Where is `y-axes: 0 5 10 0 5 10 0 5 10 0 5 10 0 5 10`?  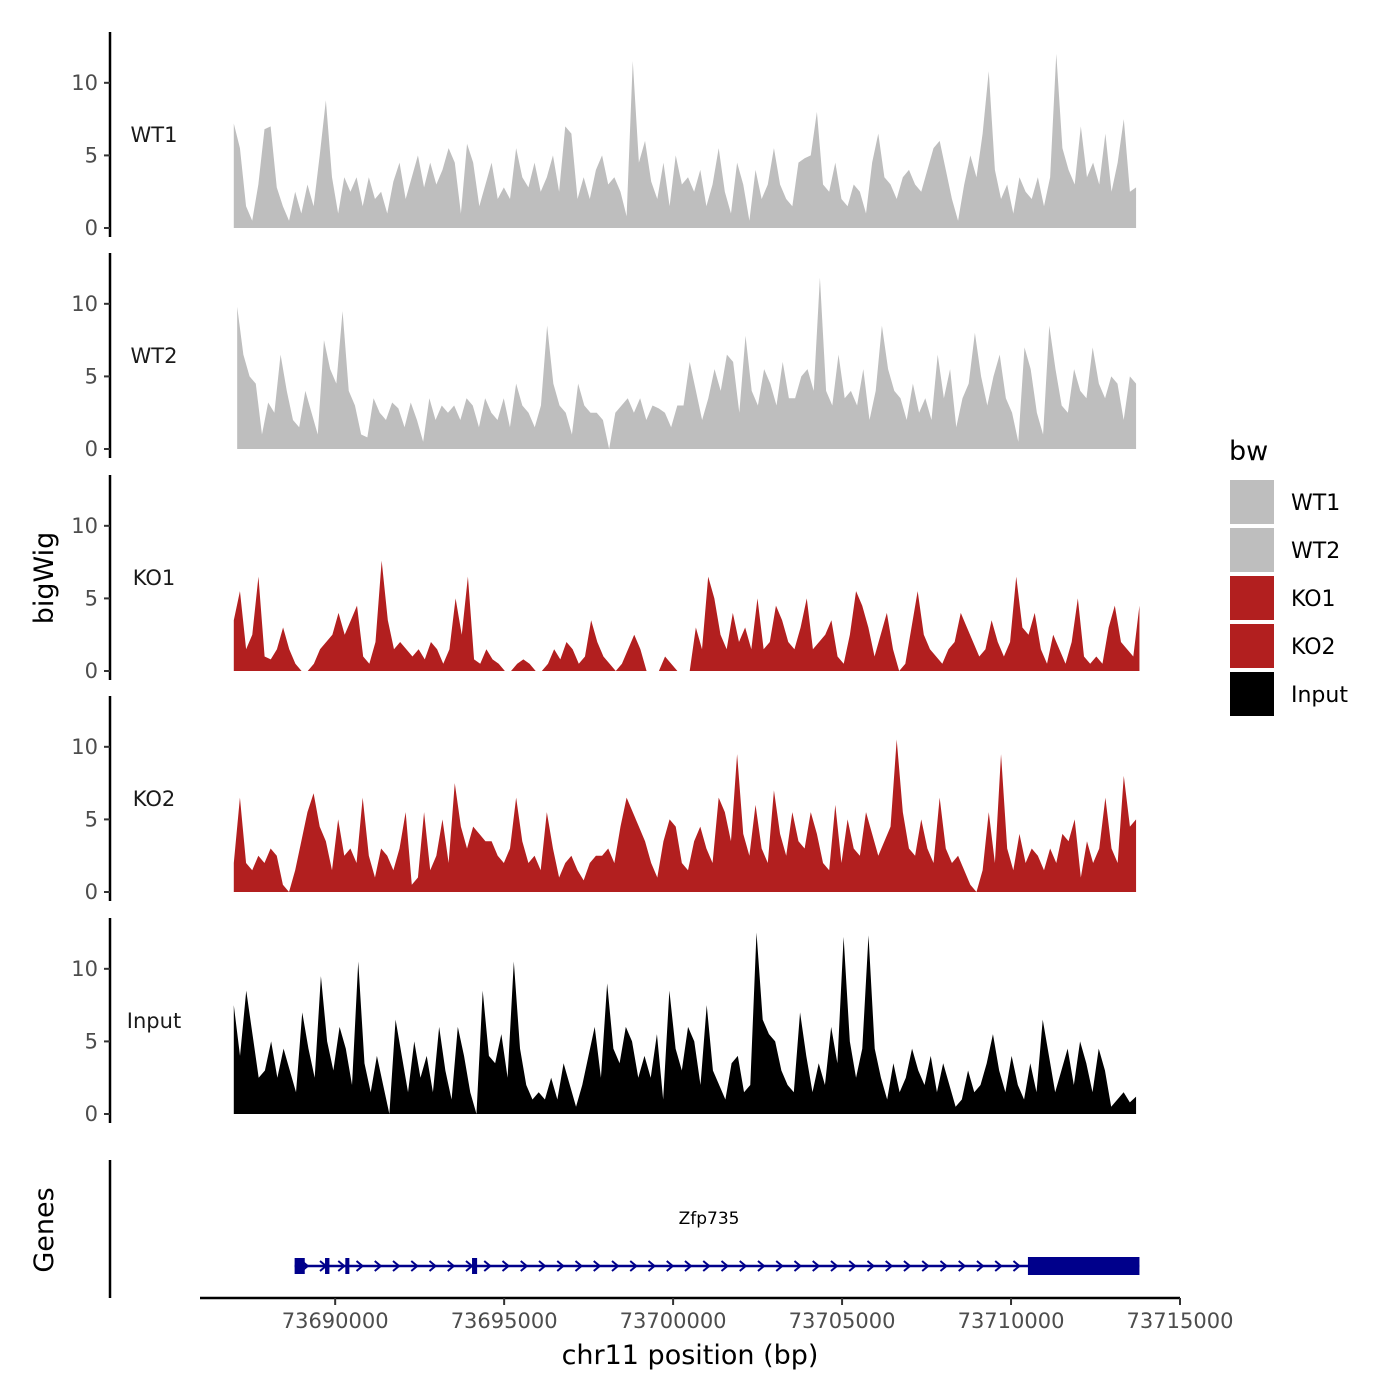 y-axes: 0 5 10 0 5 10 0 5 10 0 5 10 0 5 10 is located at coordinates (91, 579).